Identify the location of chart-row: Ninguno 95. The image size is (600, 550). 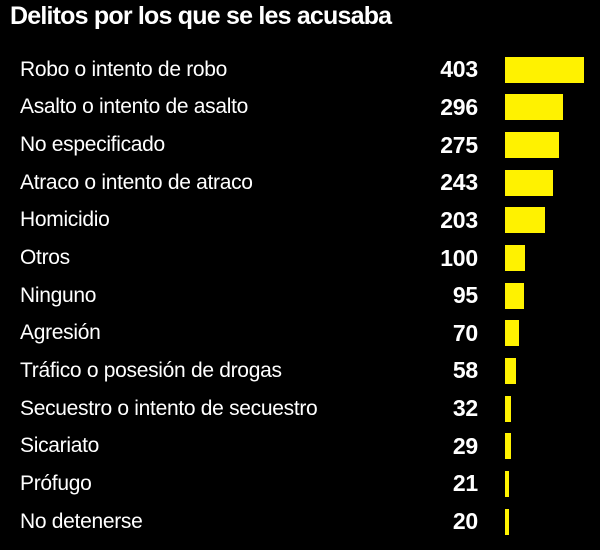
(300, 296).